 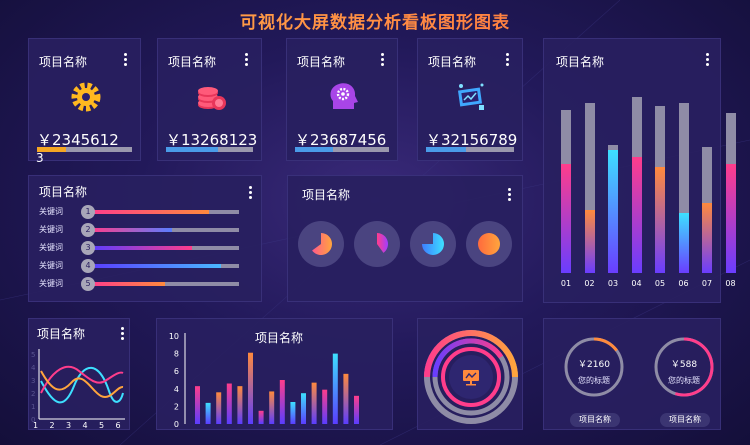 What do you see at coordinates (594, 380) in the screenshot?
I see `ring-caption: 您的标题` at bounding box center [594, 380].